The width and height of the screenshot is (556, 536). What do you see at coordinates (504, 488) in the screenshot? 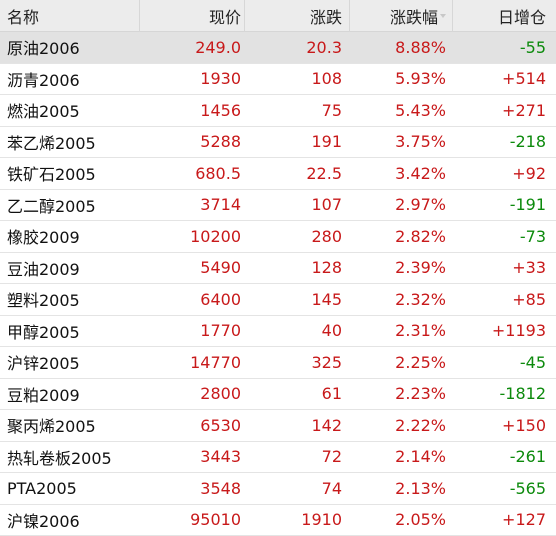
I see `cell-daily-increase: -565` at bounding box center [504, 488].